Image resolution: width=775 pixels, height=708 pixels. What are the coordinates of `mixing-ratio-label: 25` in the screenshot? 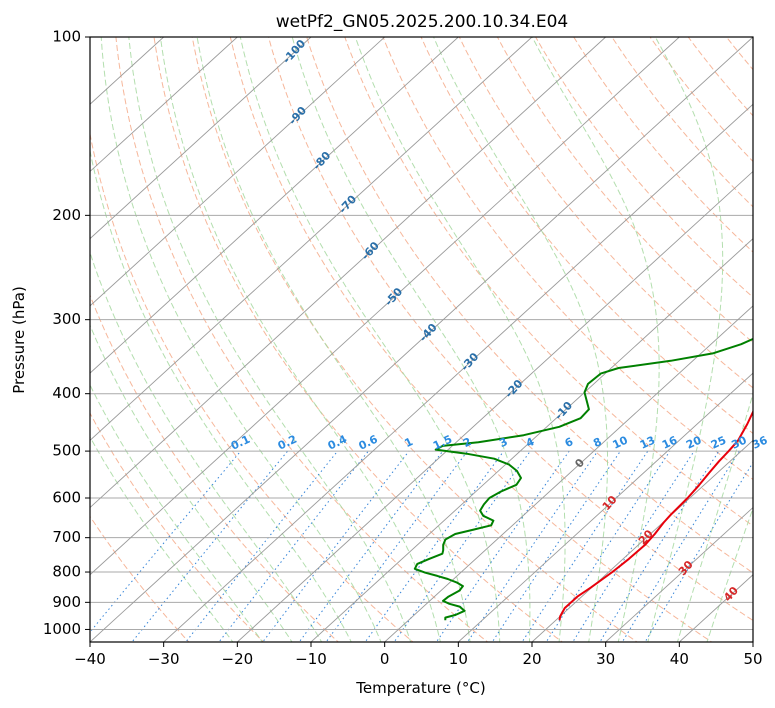 It's located at (718, 443).